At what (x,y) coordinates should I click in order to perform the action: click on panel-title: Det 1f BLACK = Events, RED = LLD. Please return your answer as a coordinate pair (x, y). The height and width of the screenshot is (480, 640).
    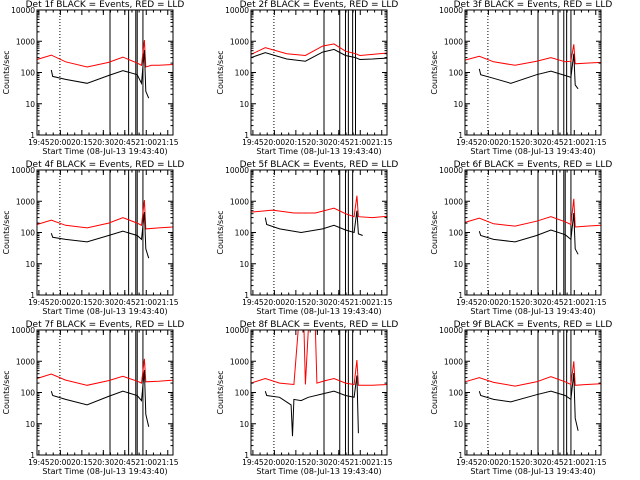
    Looking at the image, I should click on (105, 5).